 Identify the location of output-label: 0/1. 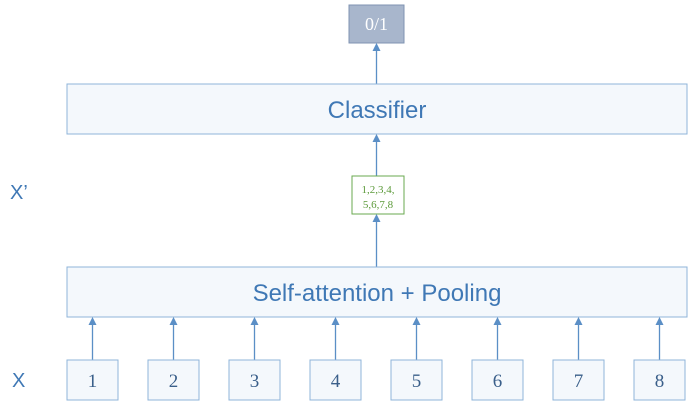
(376, 24).